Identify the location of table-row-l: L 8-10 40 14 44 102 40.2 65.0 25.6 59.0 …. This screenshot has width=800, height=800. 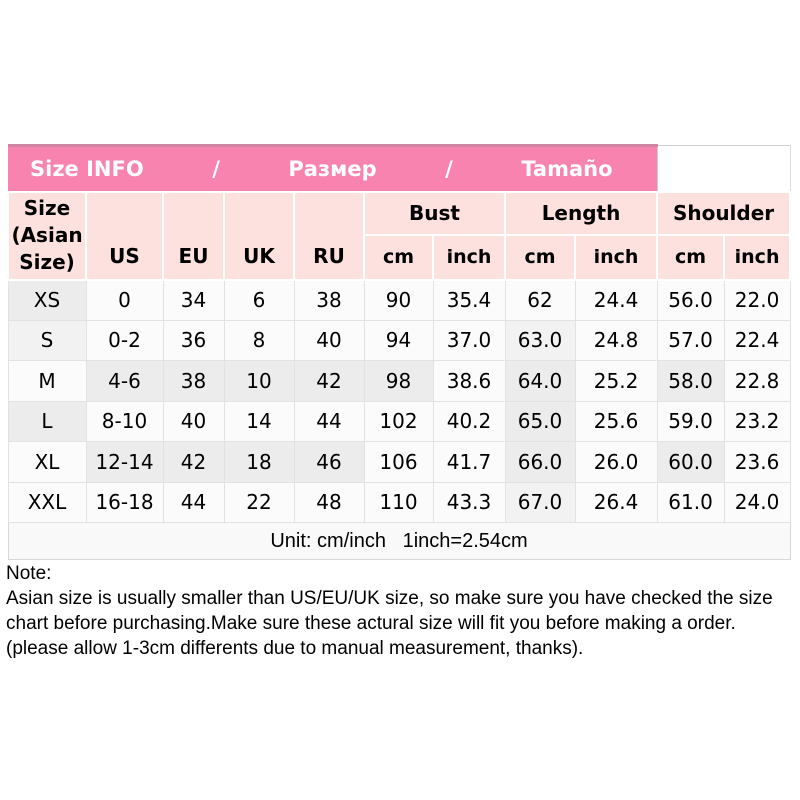
(399, 421).